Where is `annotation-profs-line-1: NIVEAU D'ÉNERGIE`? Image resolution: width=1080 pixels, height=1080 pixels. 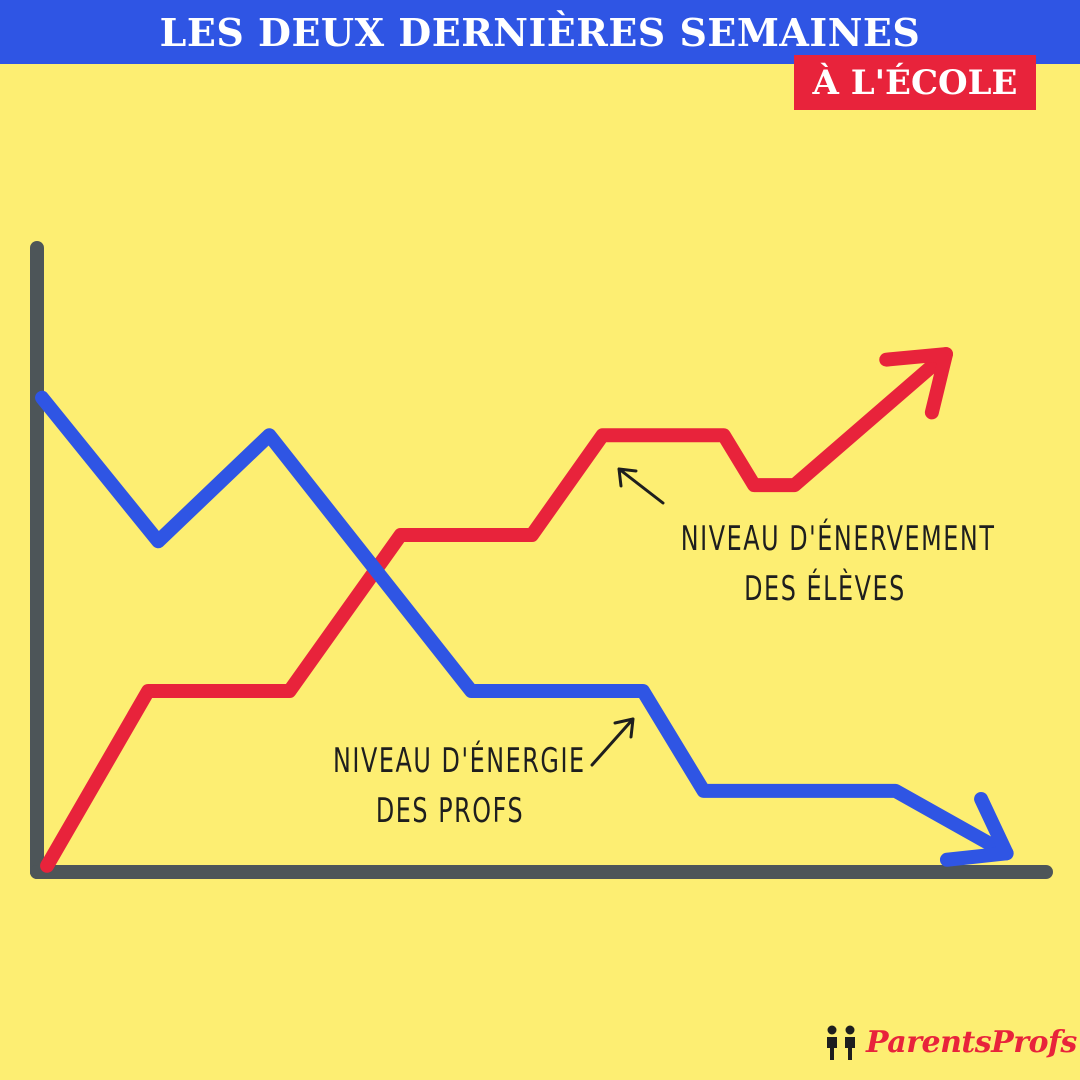 annotation-profs-line-1: NIVEAU D'ÉNERGIE is located at coordinates (459, 761).